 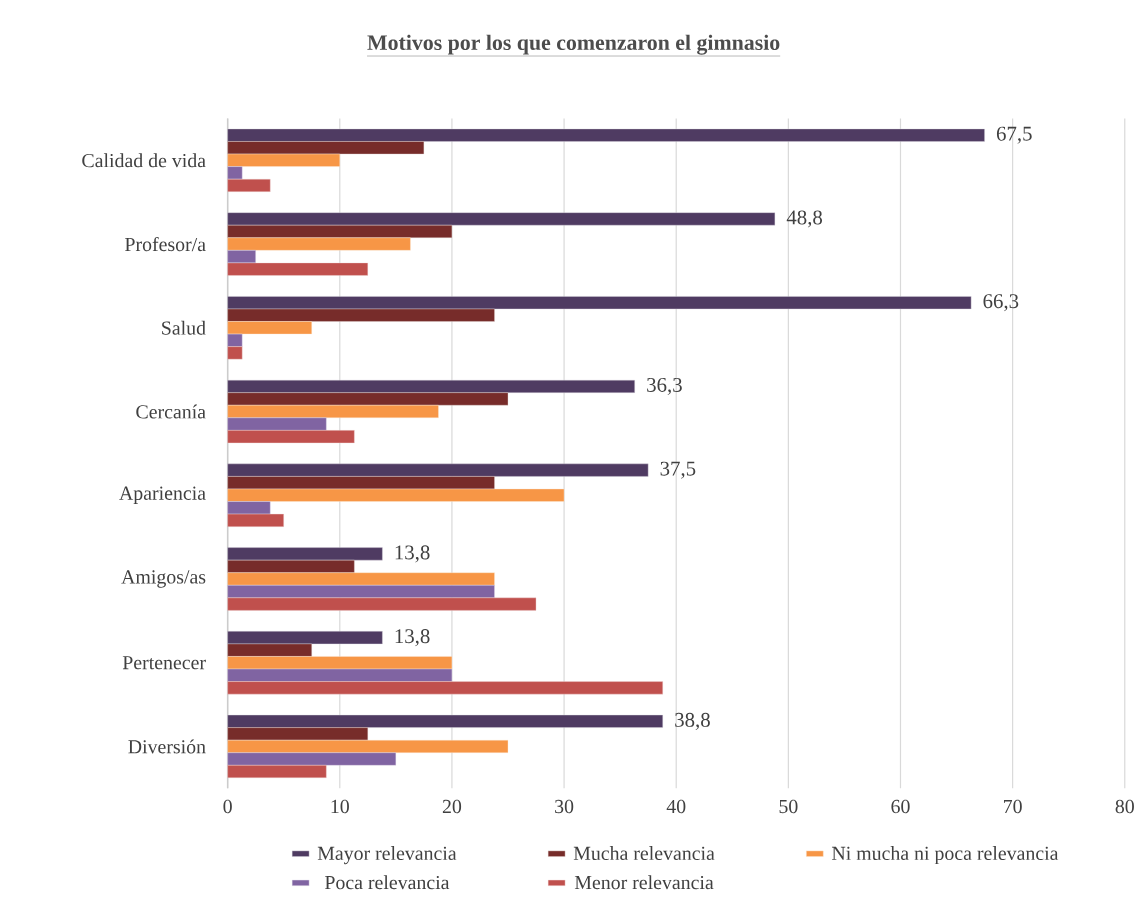 I want to click on y-tick-label: Diversión, so click(x=167, y=746).